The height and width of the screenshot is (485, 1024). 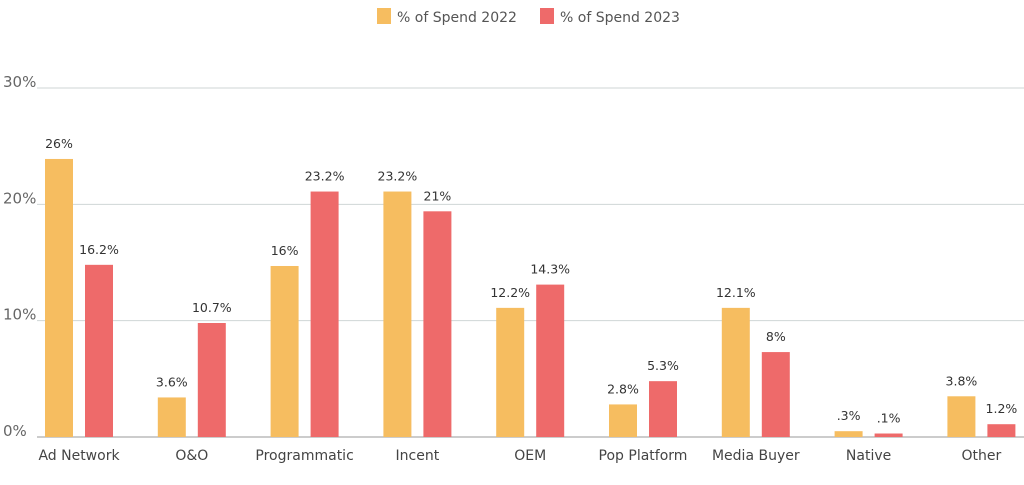 I want to click on x-tick-label: Pop Platform, so click(x=643, y=456).